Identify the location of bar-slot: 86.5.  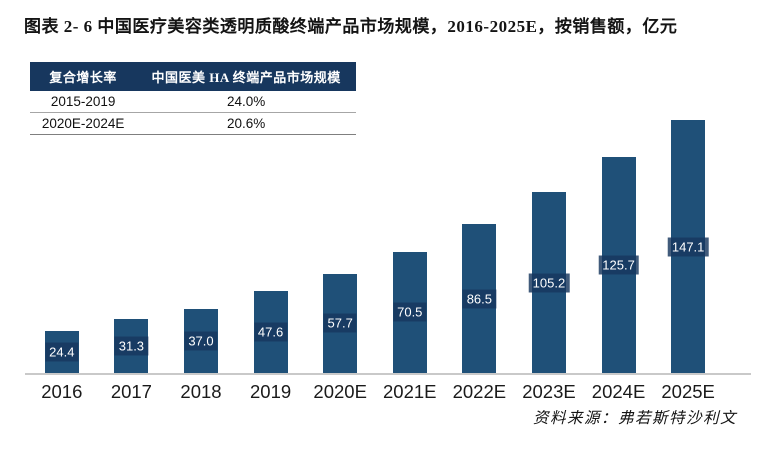
(480, 240).